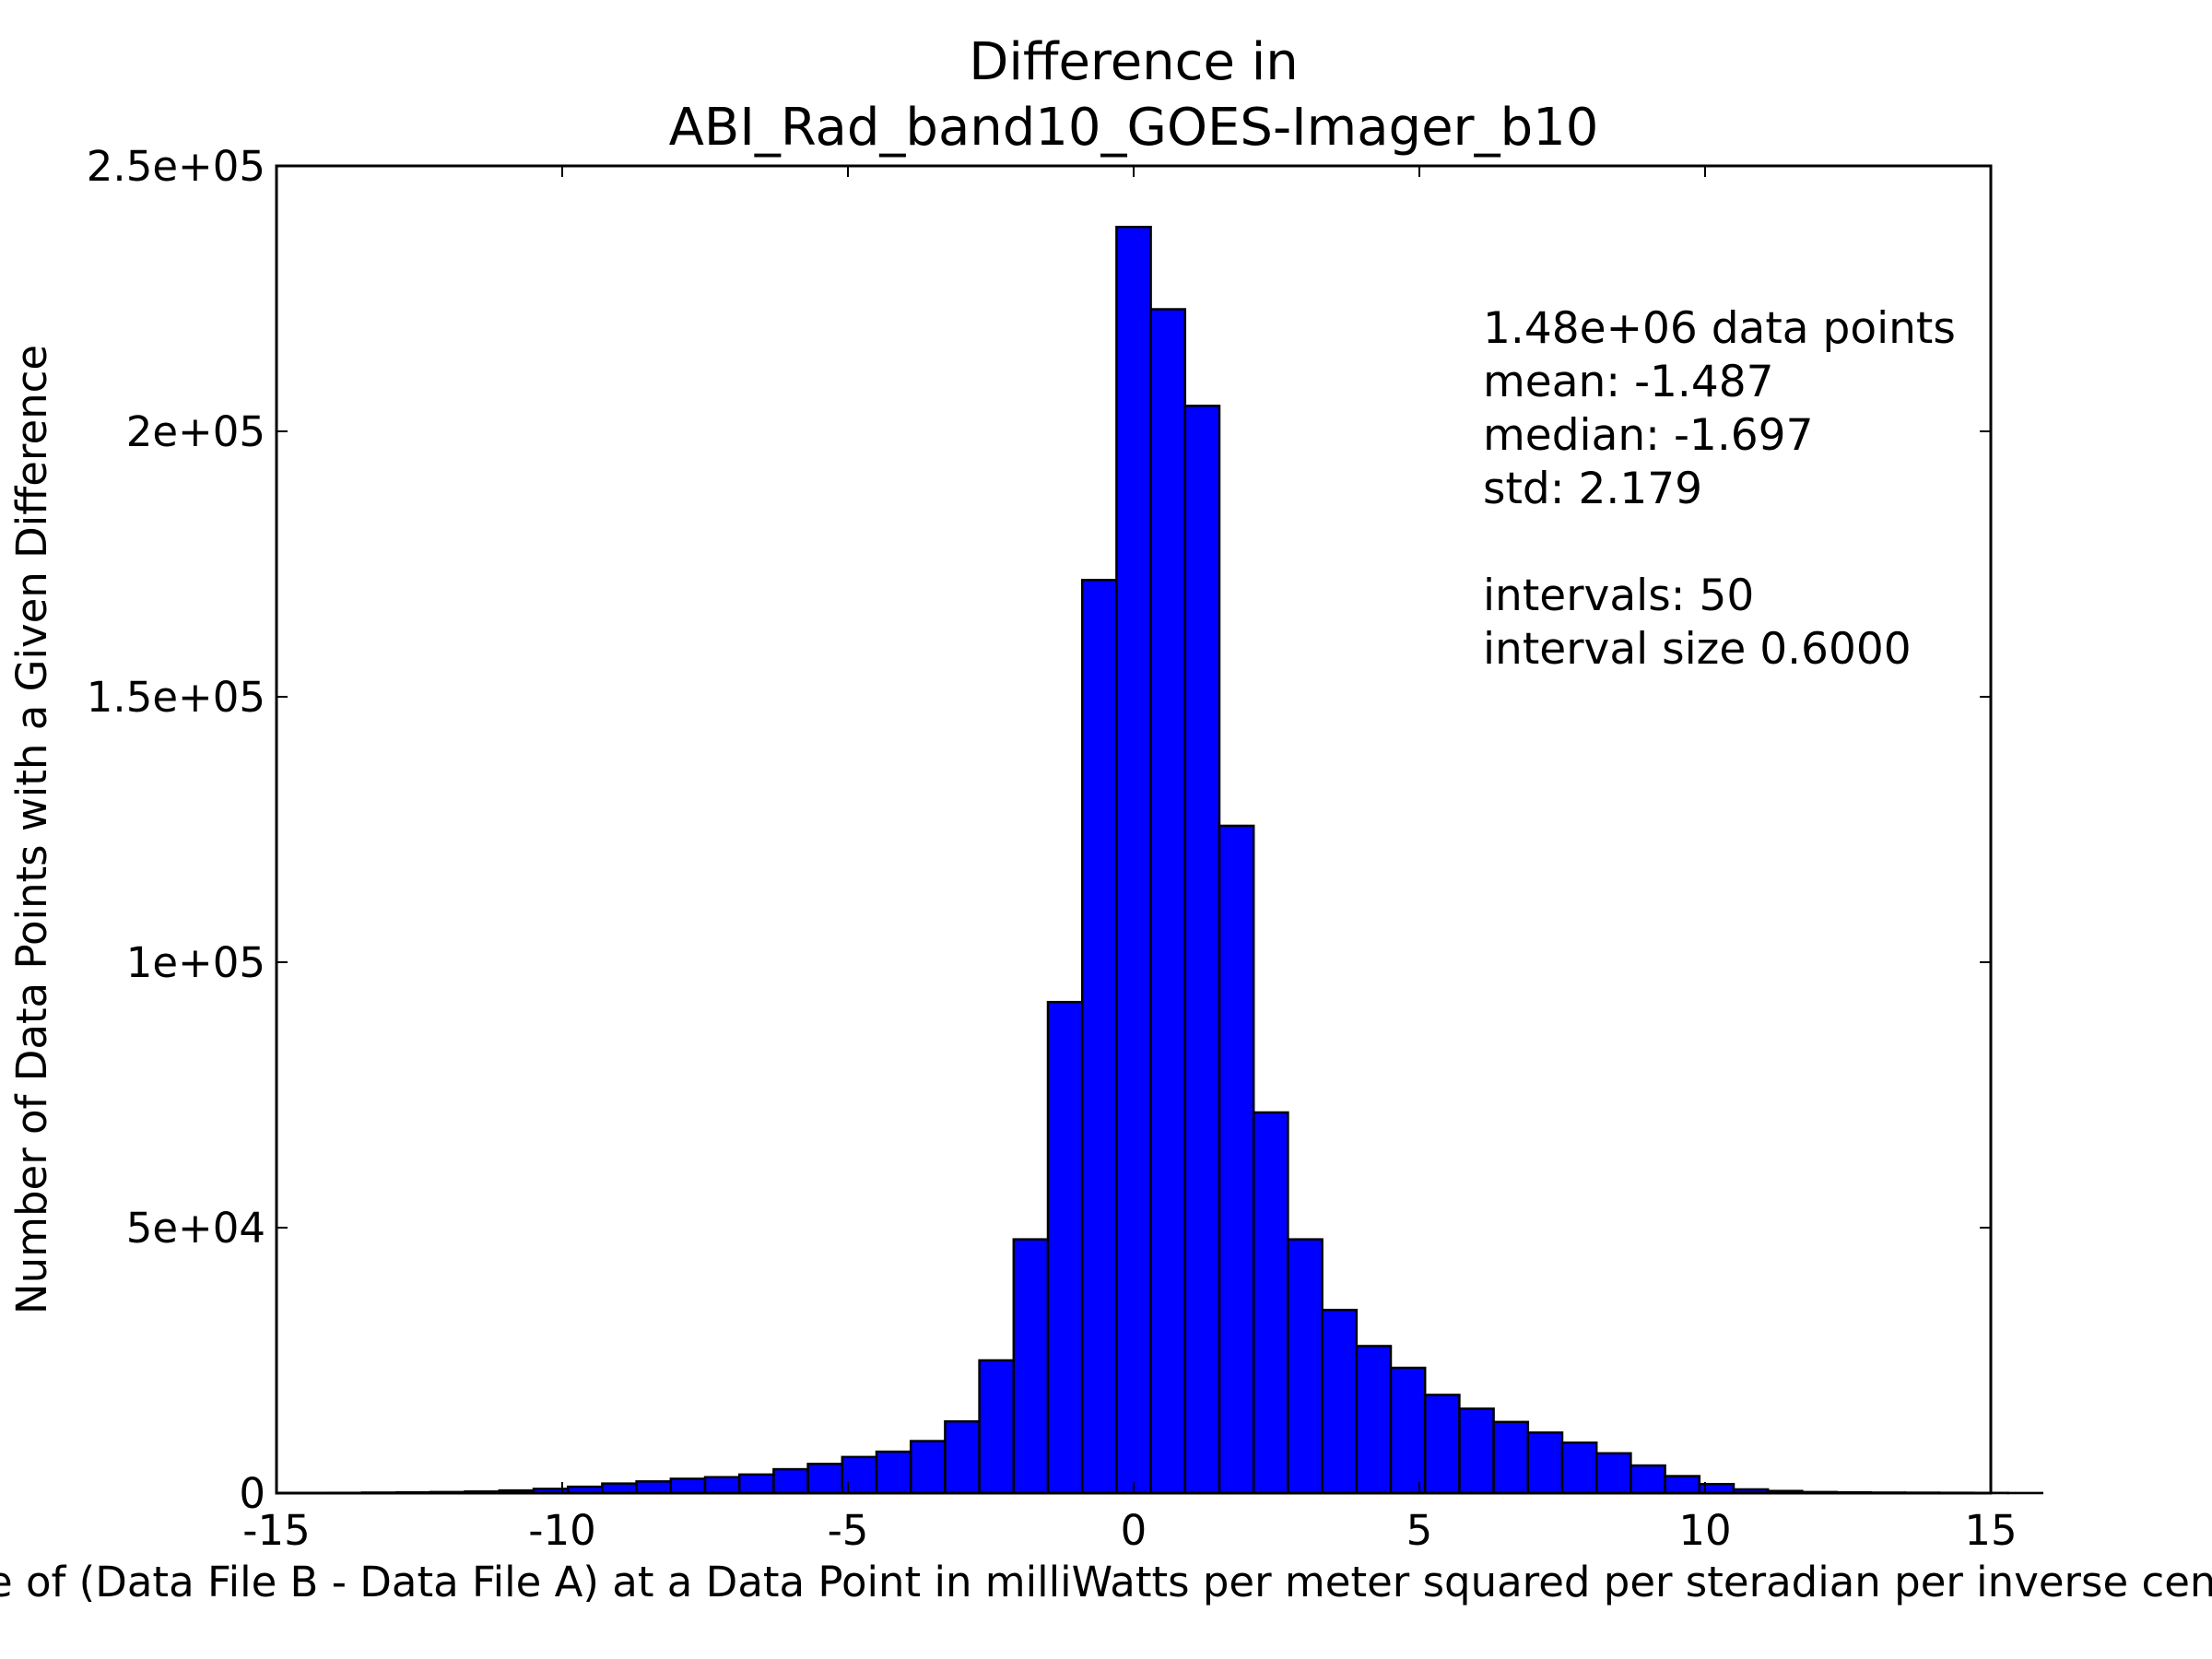 This screenshot has width=2212, height=1659. I want to click on y-tick-label: 2e+05, so click(195, 431).